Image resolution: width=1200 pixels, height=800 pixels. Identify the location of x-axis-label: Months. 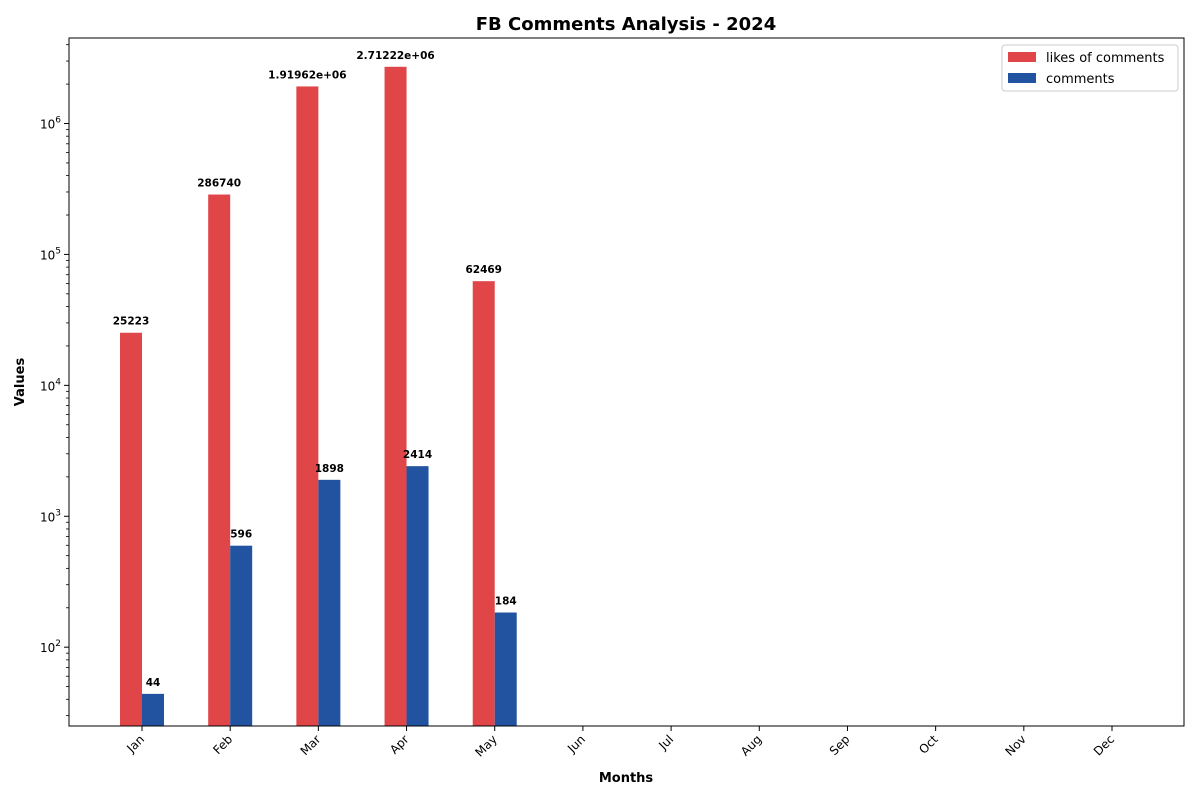
(626, 778).